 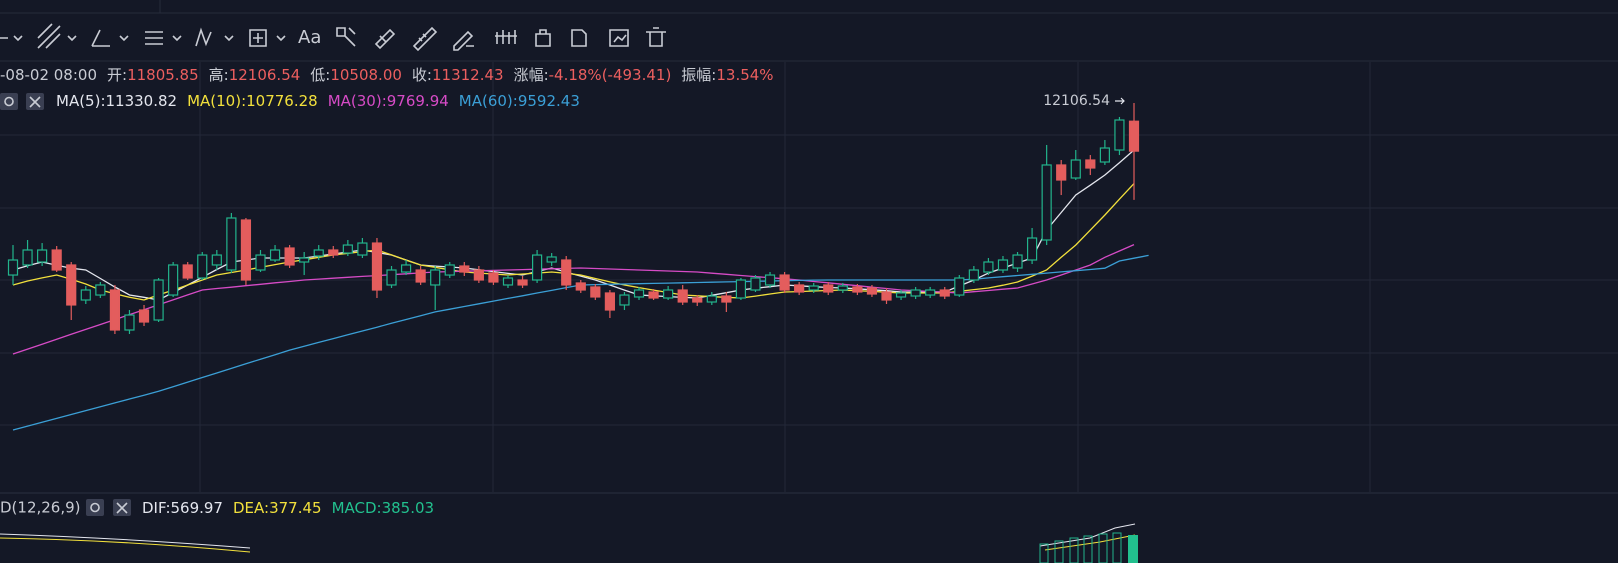 What do you see at coordinates (252, 101) in the screenshot?
I see `legend-item: MA(10):10776.28` at bounding box center [252, 101].